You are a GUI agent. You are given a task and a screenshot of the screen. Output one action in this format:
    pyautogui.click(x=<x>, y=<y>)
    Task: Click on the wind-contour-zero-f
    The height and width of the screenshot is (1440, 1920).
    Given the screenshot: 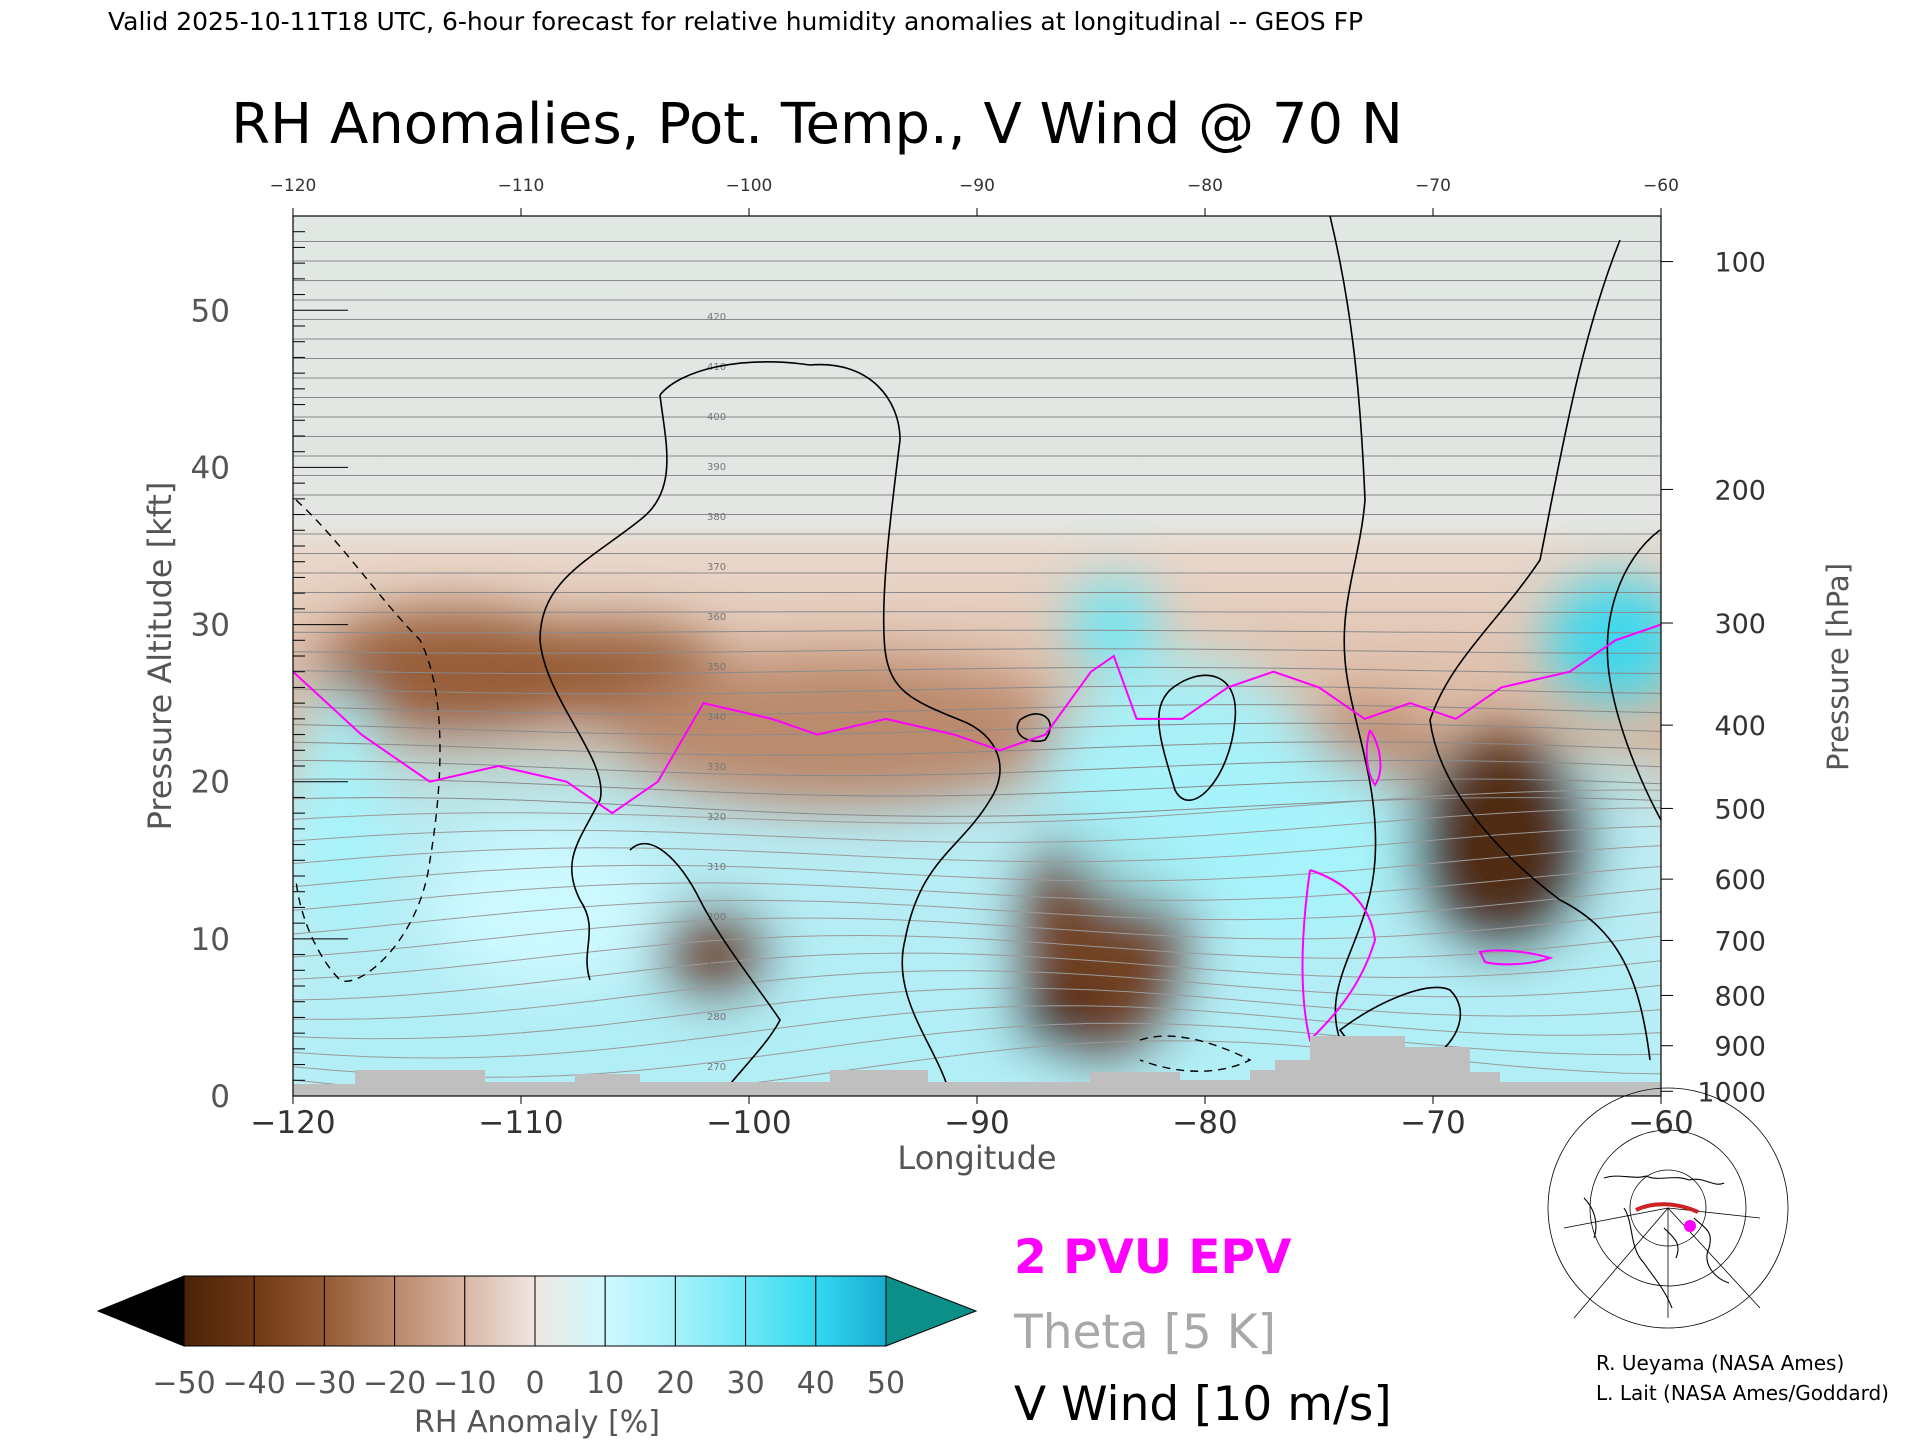 What is the action you would take?
    pyautogui.click(x=1633, y=675)
    